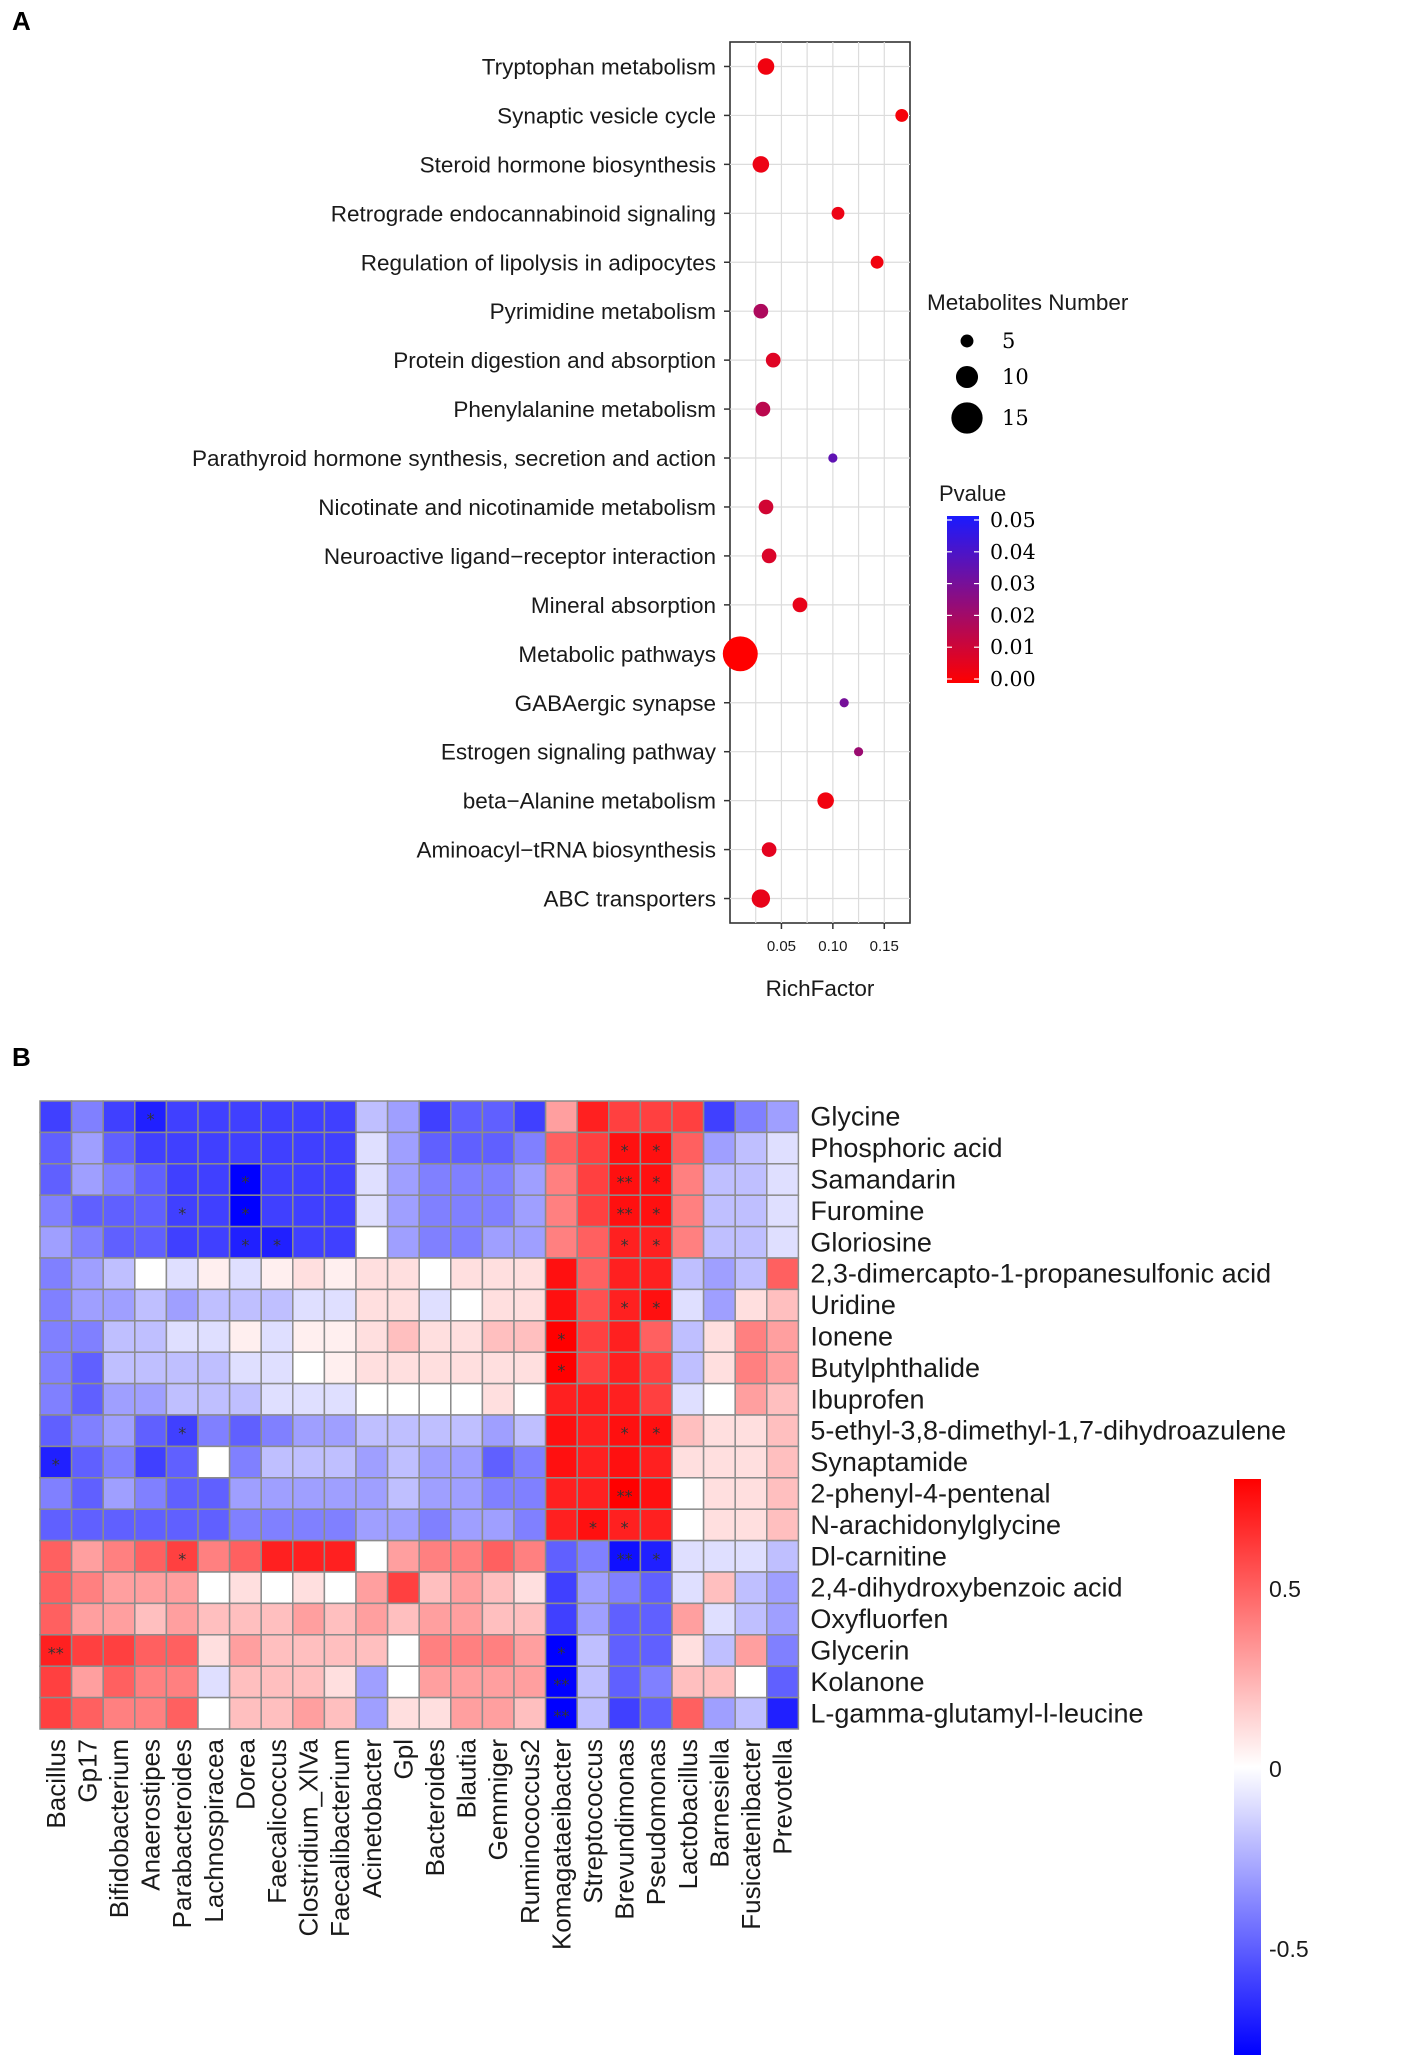 The height and width of the screenshot is (2062, 1418). Describe the element at coordinates (593, 1821) in the screenshot. I see `heatmap-column-label: Streptococcus` at that location.